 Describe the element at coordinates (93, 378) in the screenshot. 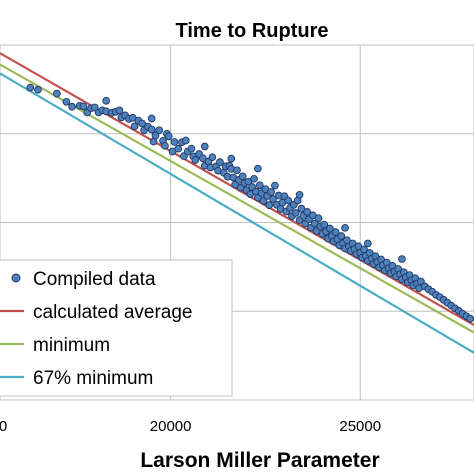

I see `legend-label-3: 67% minimum` at that location.